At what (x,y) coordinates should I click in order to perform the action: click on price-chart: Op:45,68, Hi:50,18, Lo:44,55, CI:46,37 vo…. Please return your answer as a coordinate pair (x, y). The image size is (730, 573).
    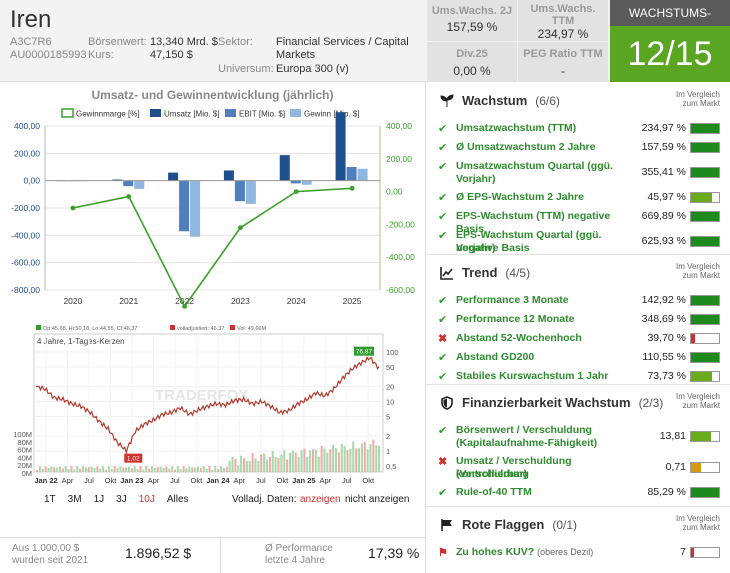
    Looking at the image, I should click on (206, 405).